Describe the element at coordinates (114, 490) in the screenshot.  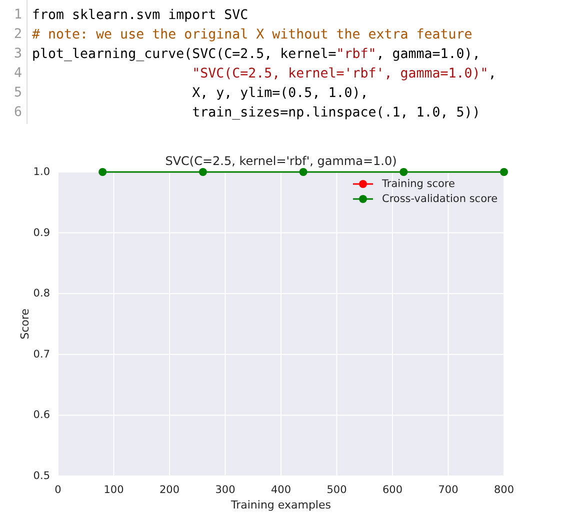
I see `x-tick-label: 100` at that location.